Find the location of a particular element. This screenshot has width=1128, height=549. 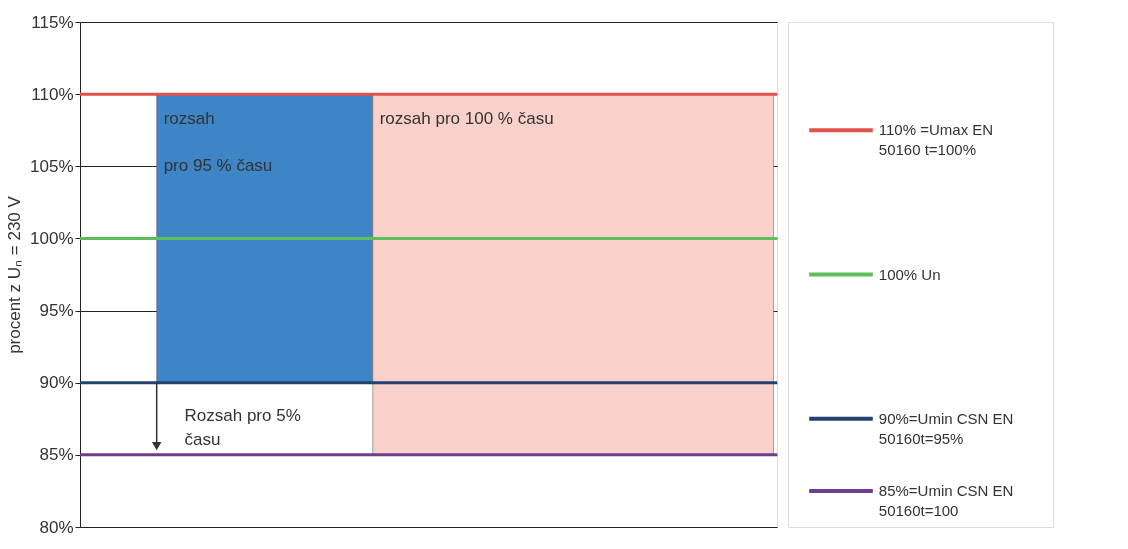

legend-label: 85%=Umin CSN EN 50160t=100 is located at coordinates (946, 500).